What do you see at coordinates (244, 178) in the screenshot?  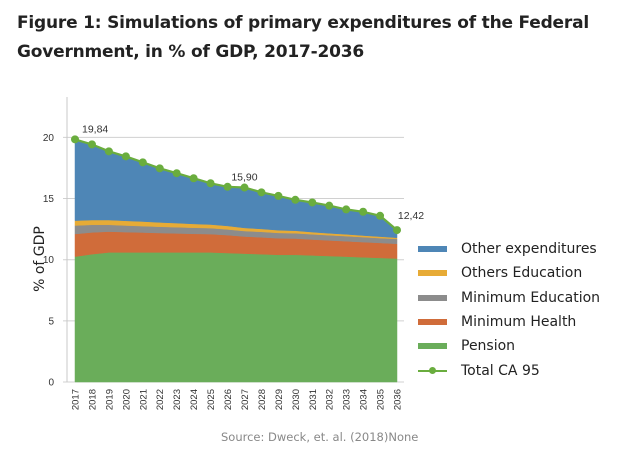 I see `data-label-2027: 15,90` at bounding box center [244, 178].